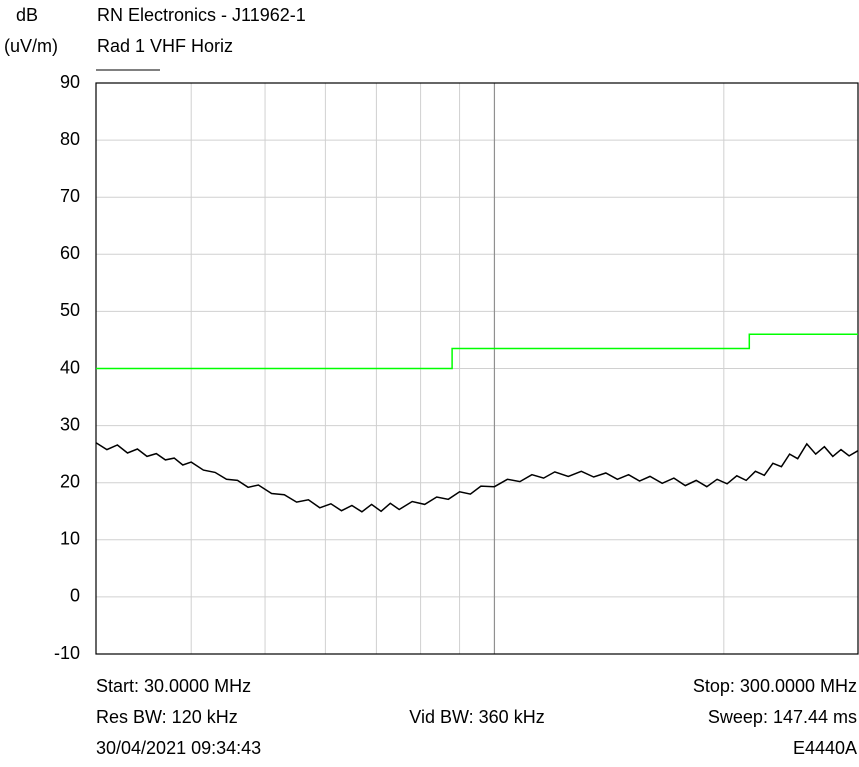 The height and width of the screenshot is (767, 859). I want to click on chart-subtitle: Rad 1 VHF Horiz, so click(165, 46).